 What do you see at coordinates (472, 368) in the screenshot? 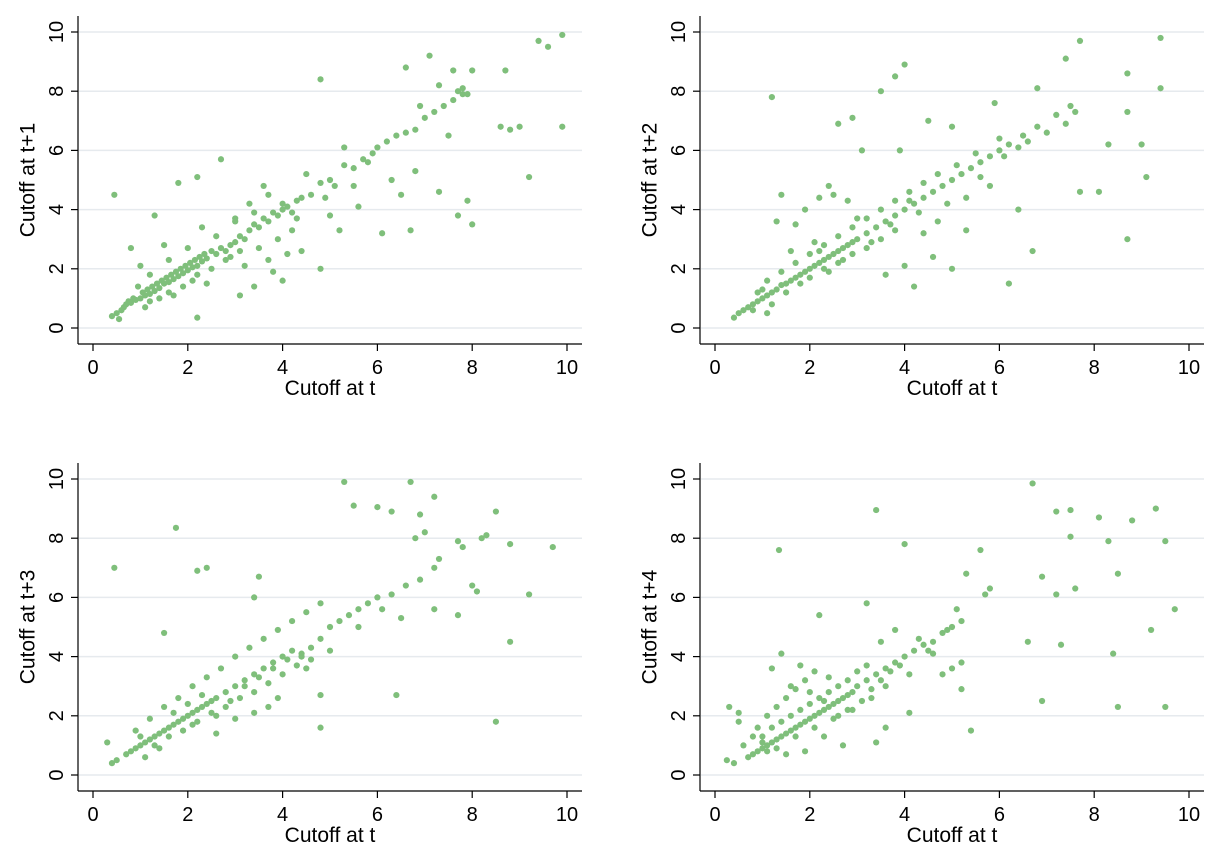
I see `x-tick-label: 8` at bounding box center [472, 368].